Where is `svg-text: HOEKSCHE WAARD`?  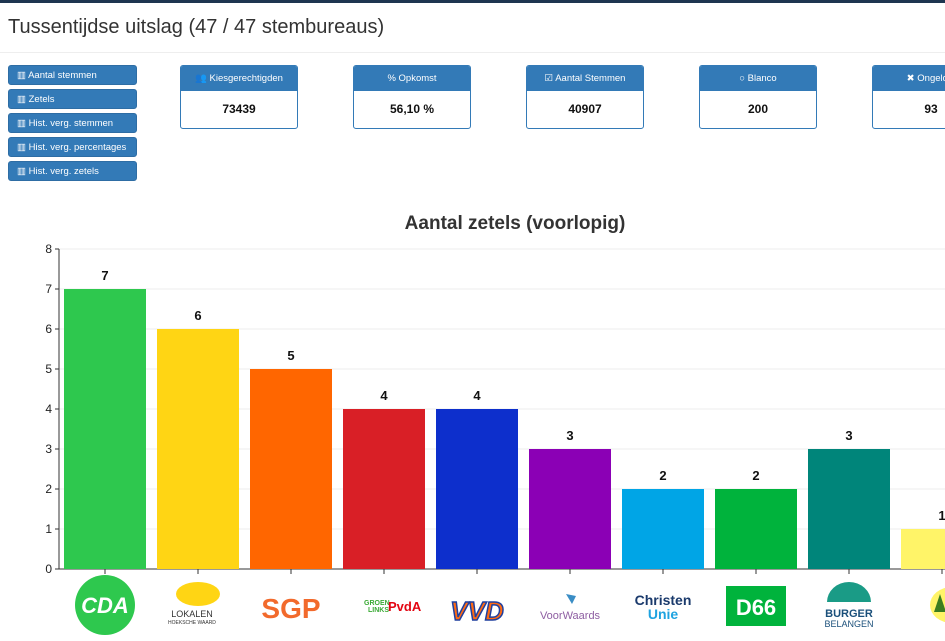
svg-text: HOEKSCHE WAARD is located at coordinates (192, 623).